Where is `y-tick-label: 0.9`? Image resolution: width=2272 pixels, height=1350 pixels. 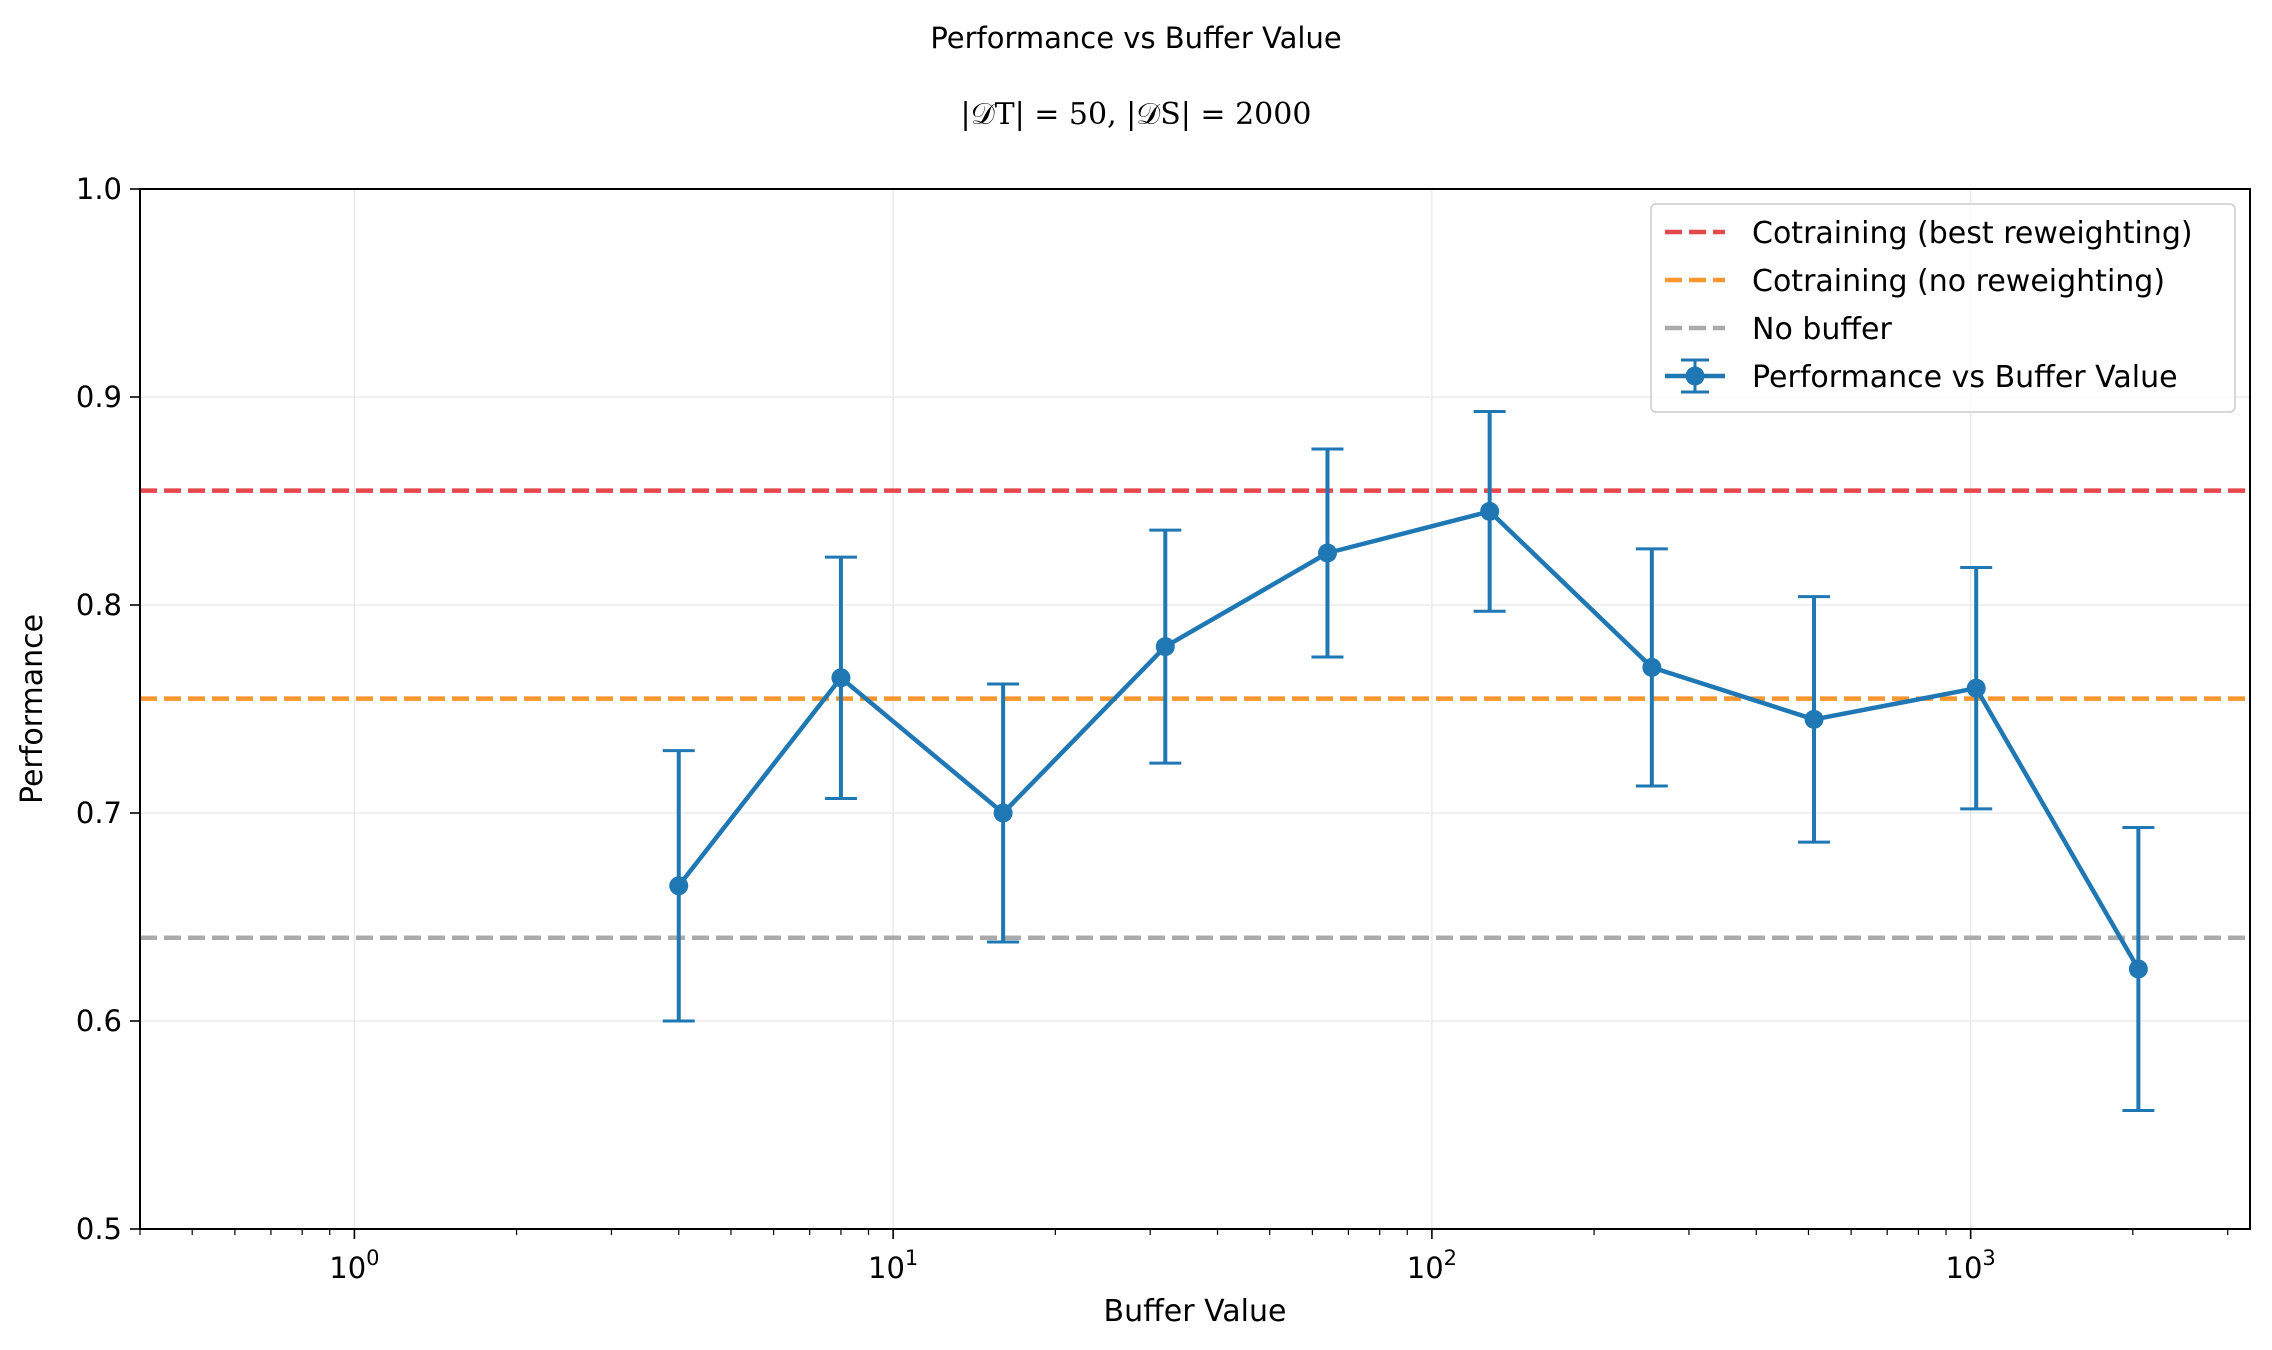 y-tick-label: 0.9 is located at coordinates (99, 397).